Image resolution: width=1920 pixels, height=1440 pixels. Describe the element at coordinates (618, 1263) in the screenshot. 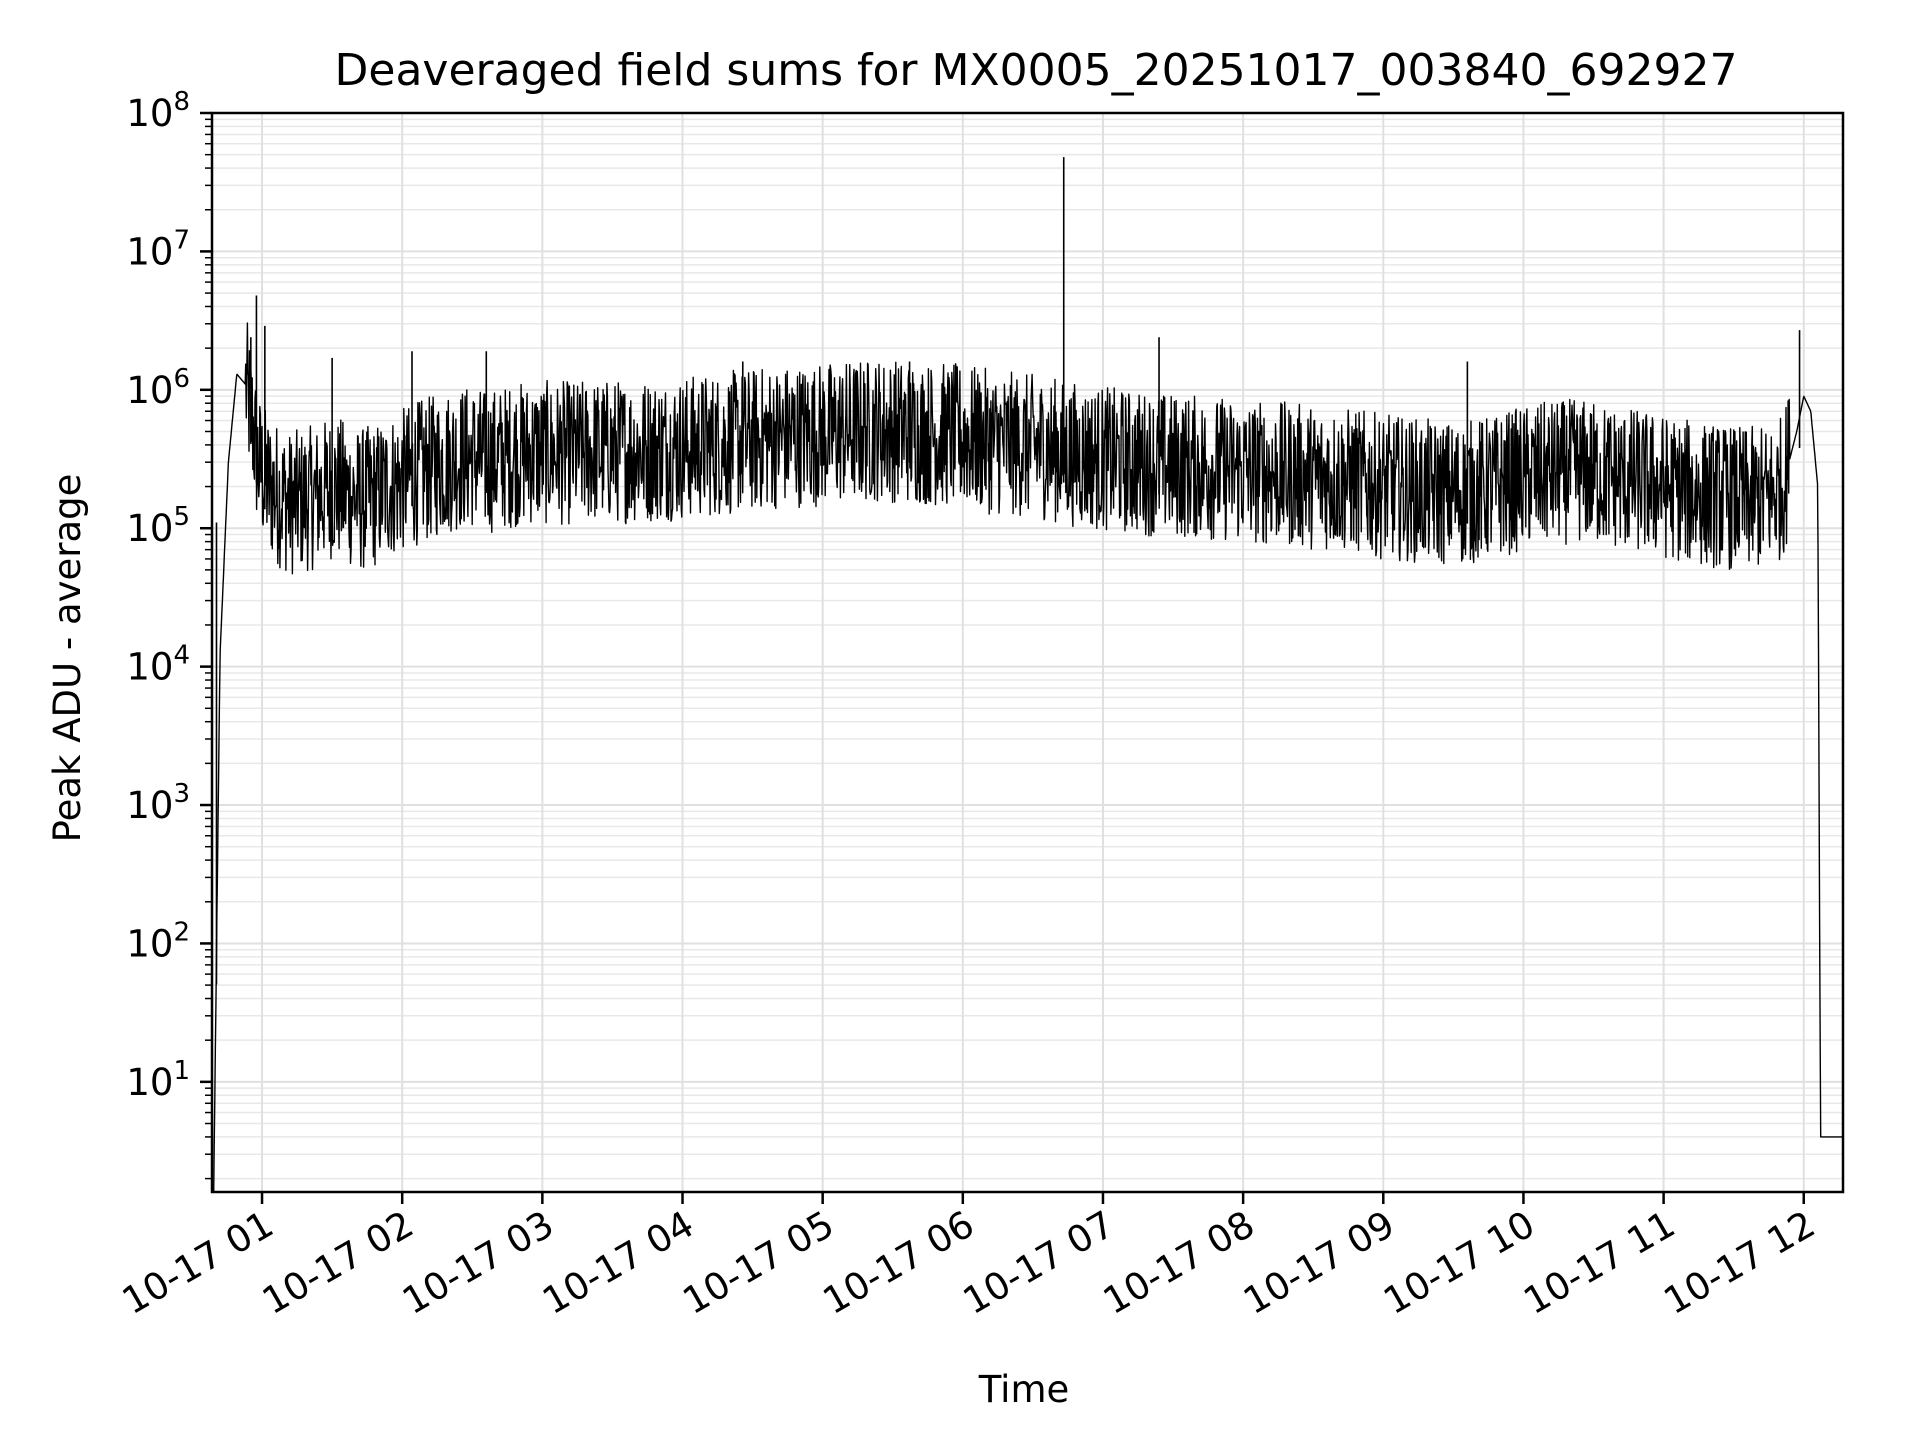

I see `x-tick-label: 10-17 04` at that location.